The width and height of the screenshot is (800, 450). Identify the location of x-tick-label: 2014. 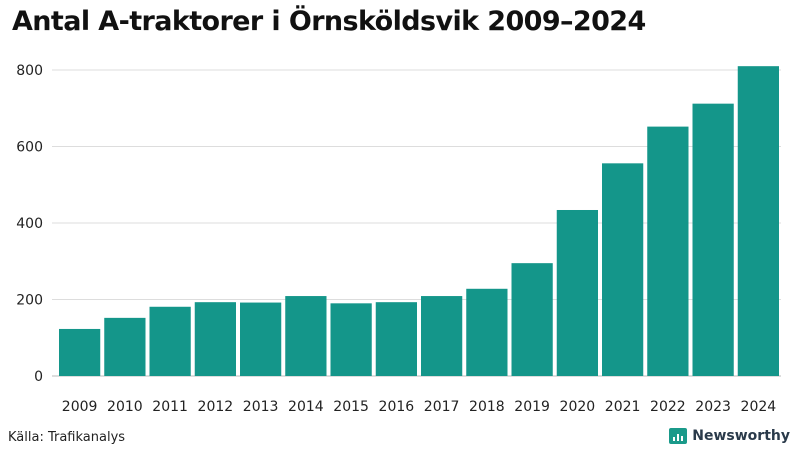
(306, 407).